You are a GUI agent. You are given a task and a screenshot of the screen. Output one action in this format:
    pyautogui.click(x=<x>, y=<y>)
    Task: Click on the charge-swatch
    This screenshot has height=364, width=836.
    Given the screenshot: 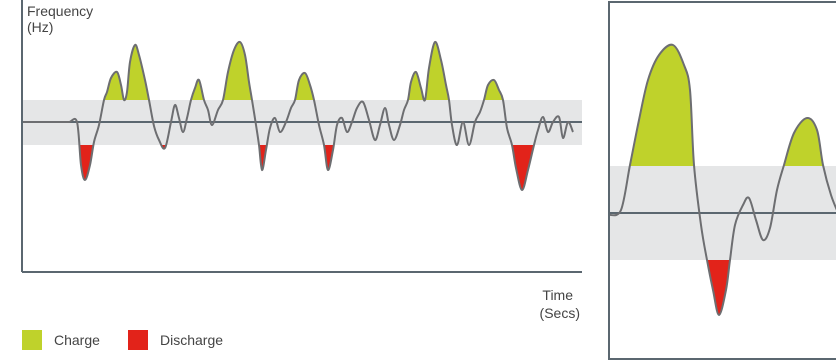 What is the action you would take?
    pyautogui.click(x=32, y=340)
    